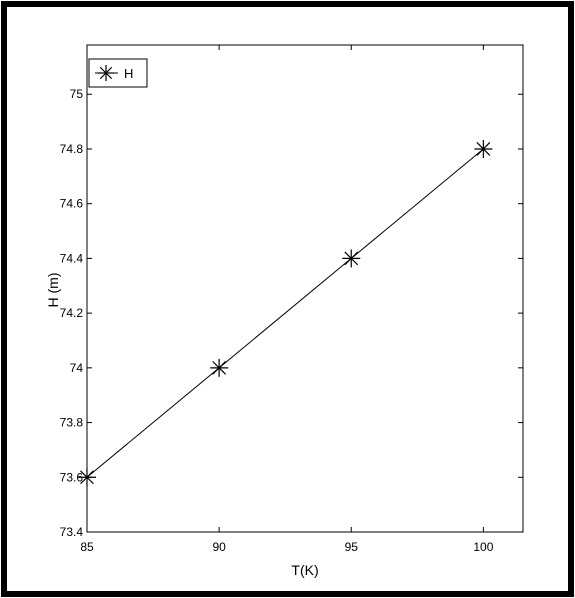 This screenshot has width=575, height=598. I want to click on legend-asterisk-marker, so click(106, 73).